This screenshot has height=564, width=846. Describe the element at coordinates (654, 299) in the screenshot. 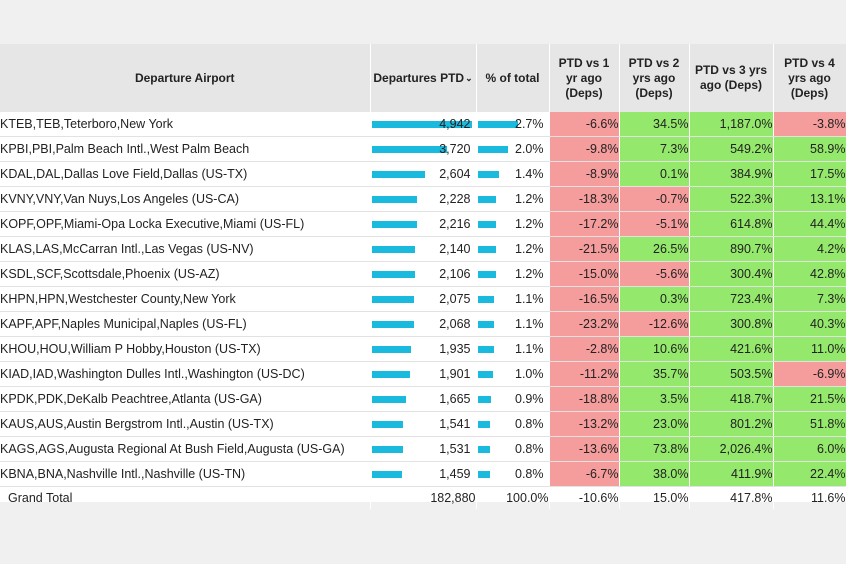

I see `ptd-vs2-cell: 0.3%` at that location.